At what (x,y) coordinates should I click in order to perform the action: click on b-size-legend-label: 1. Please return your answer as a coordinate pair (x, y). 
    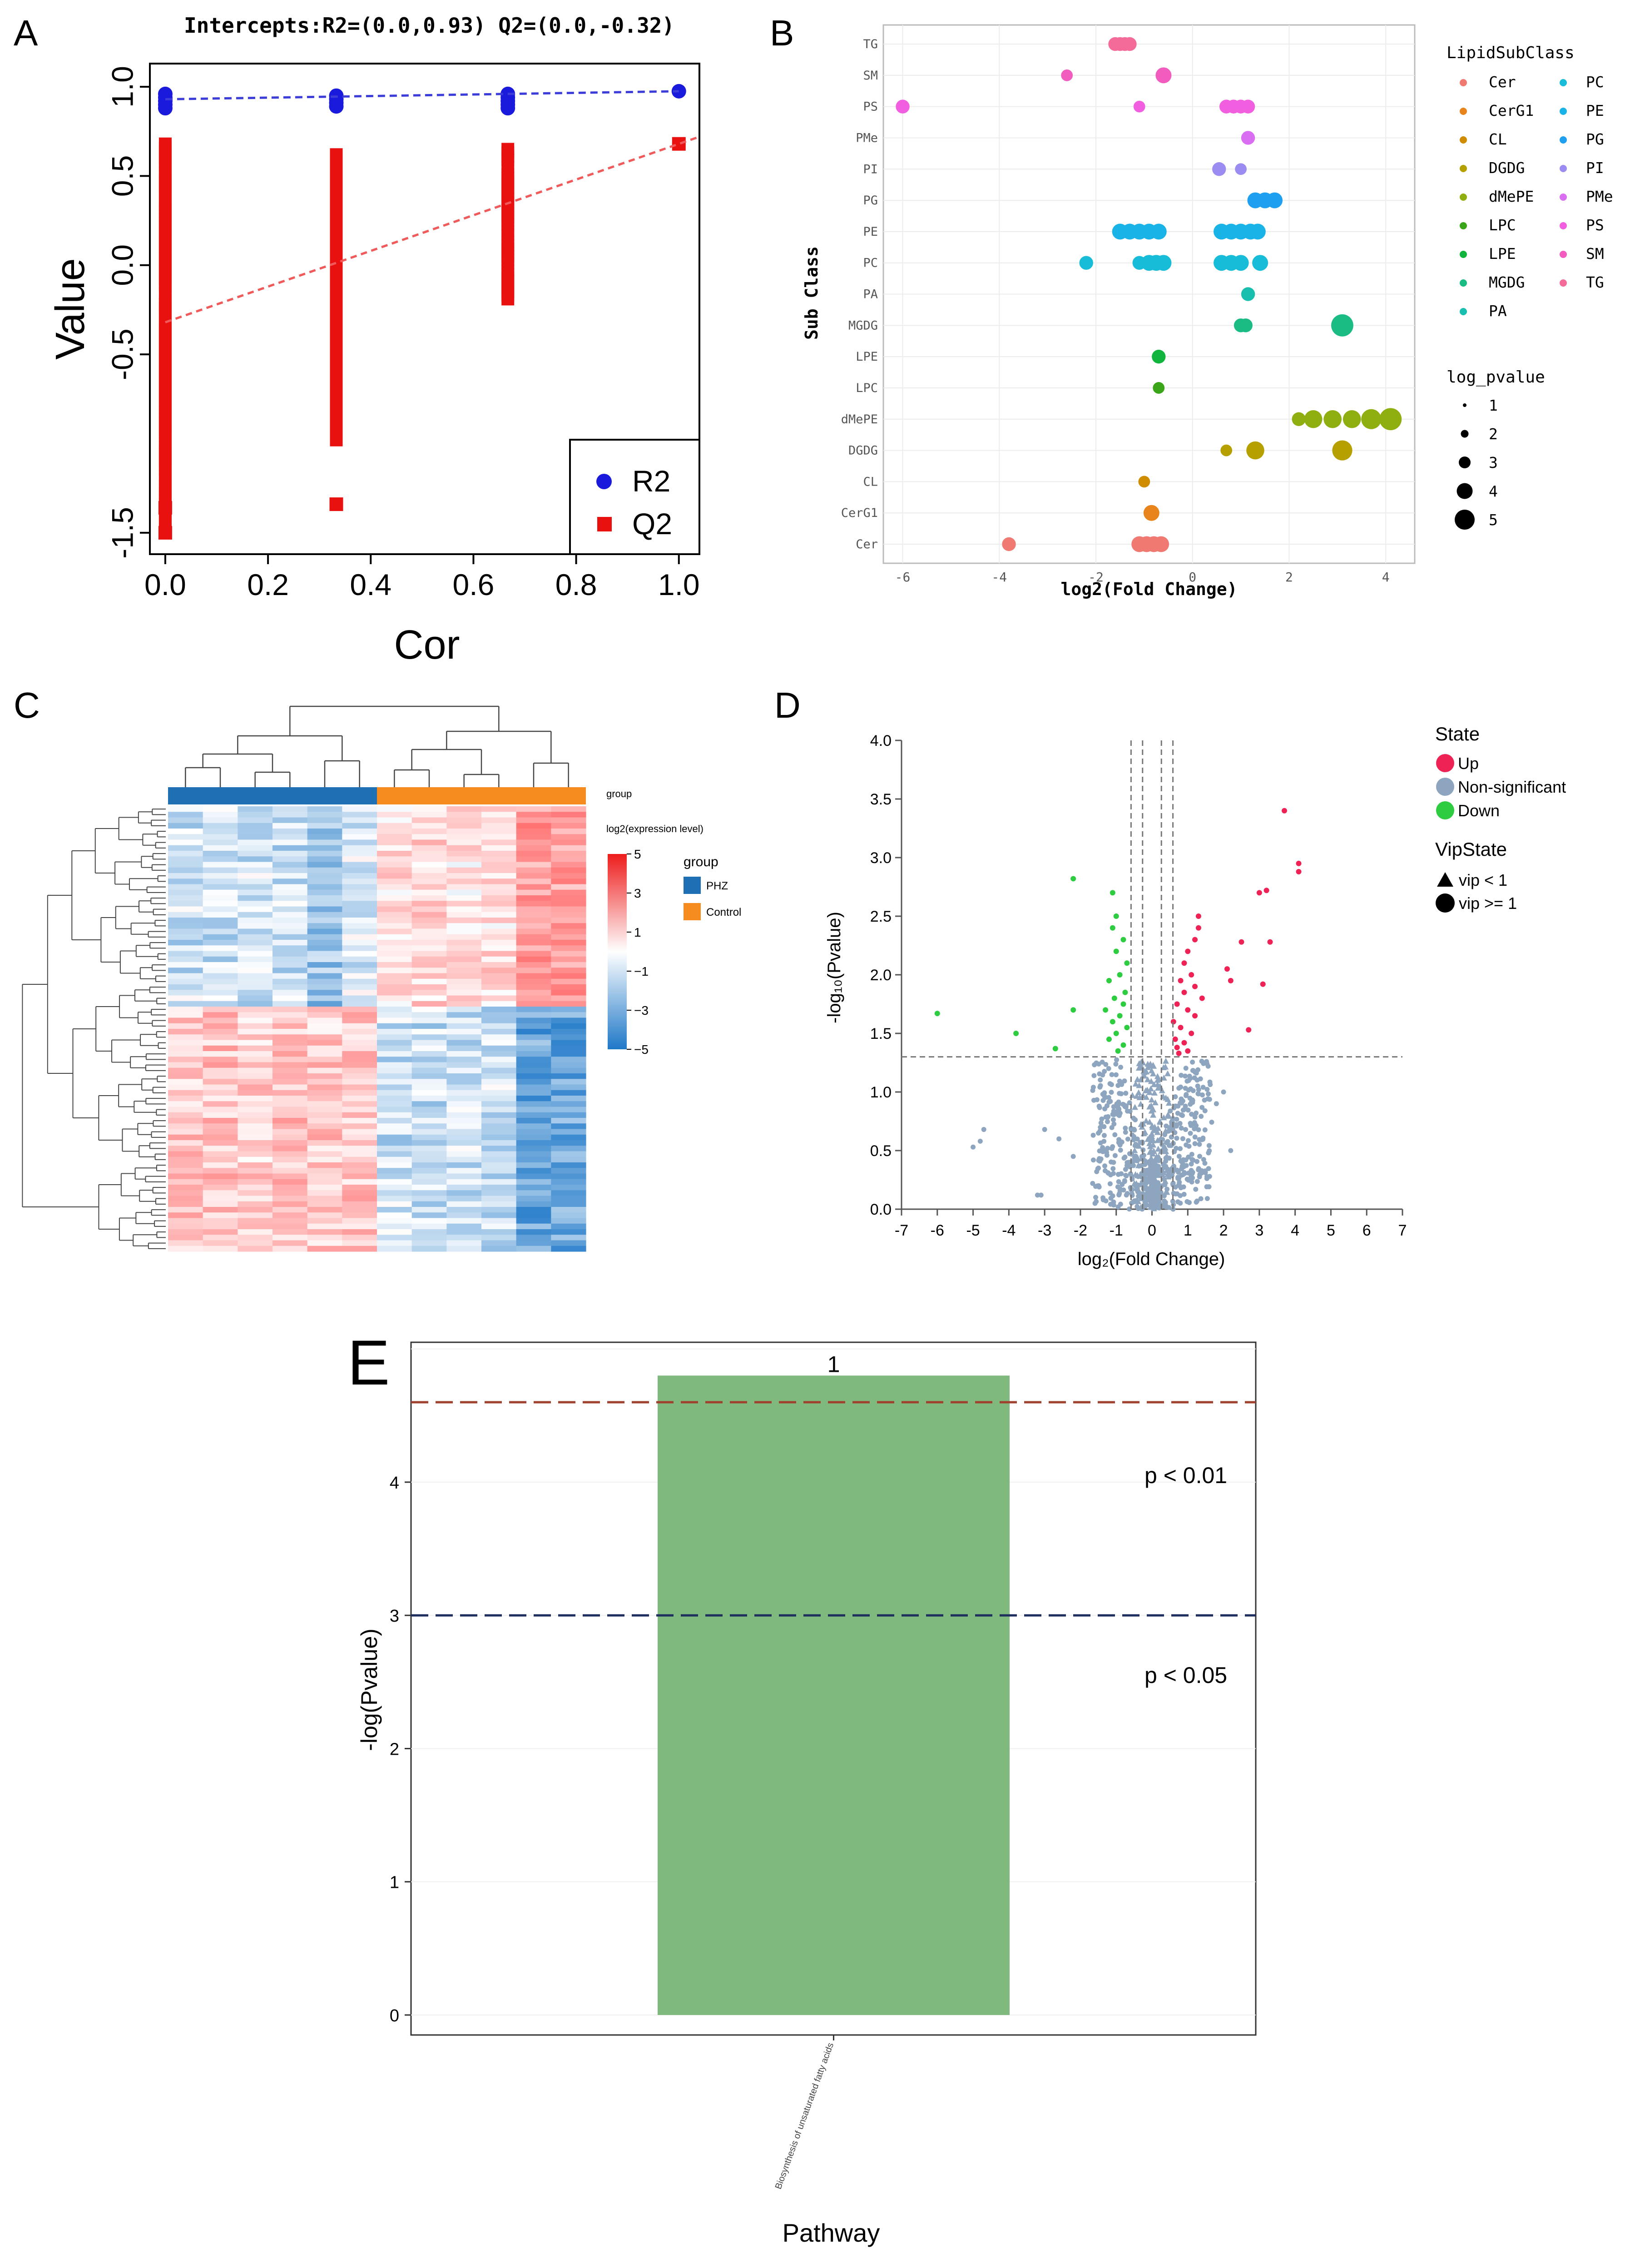
    Looking at the image, I should click on (1493, 405).